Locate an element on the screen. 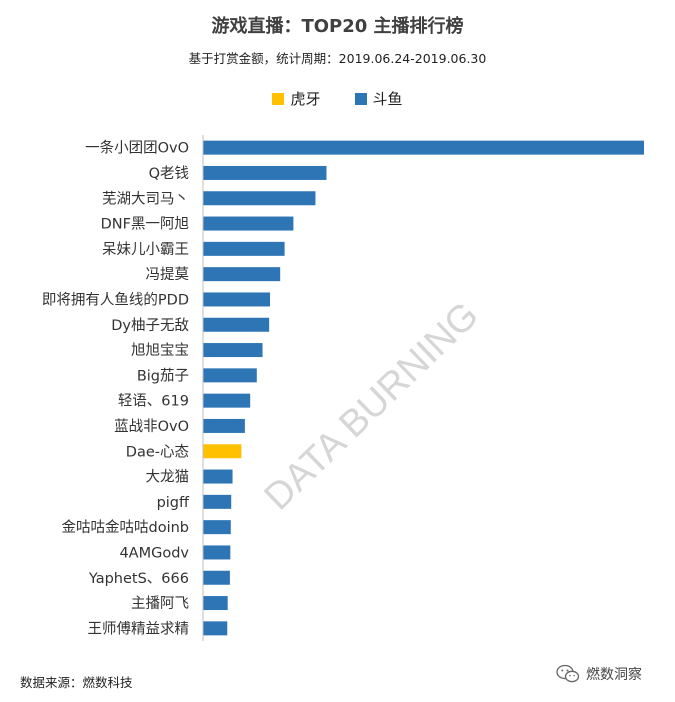  category-label-7: 即将拥有人鱼线的PDD is located at coordinates (115, 299).